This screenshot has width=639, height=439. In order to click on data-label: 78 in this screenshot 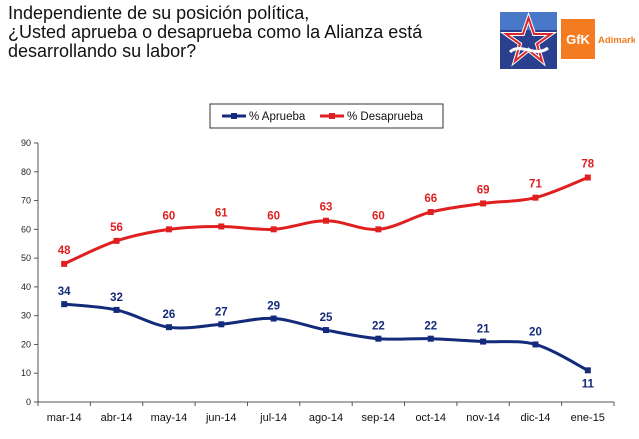, I will do `click(587, 165)`.